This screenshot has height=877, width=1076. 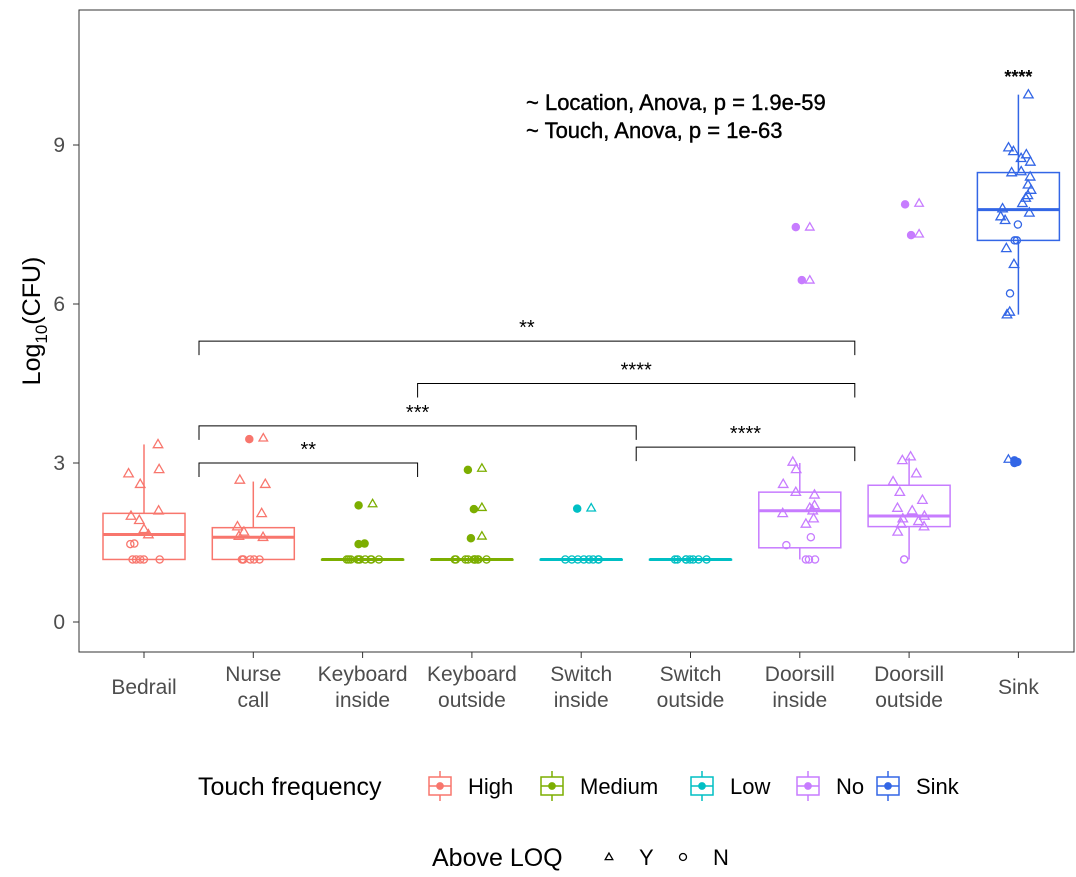 What do you see at coordinates (59, 463) in the screenshot?
I see `y-tick-label: 3` at bounding box center [59, 463].